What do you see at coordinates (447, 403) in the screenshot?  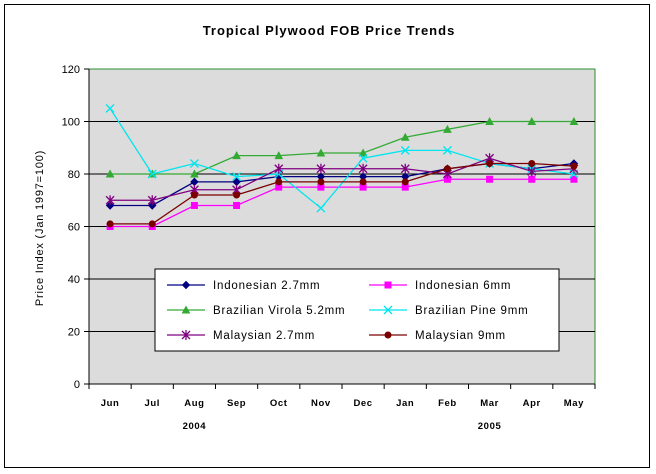 I see `x-tick-label: Feb` at bounding box center [447, 403].